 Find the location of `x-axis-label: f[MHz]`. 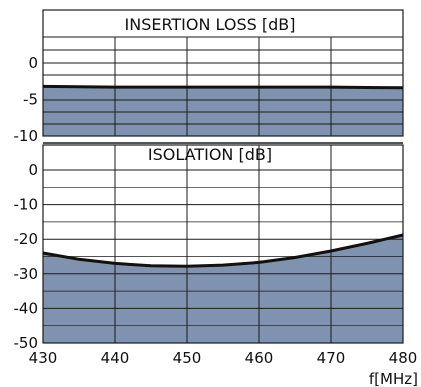

x-axis-label: f[MHz] is located at coordinates (393, 378).